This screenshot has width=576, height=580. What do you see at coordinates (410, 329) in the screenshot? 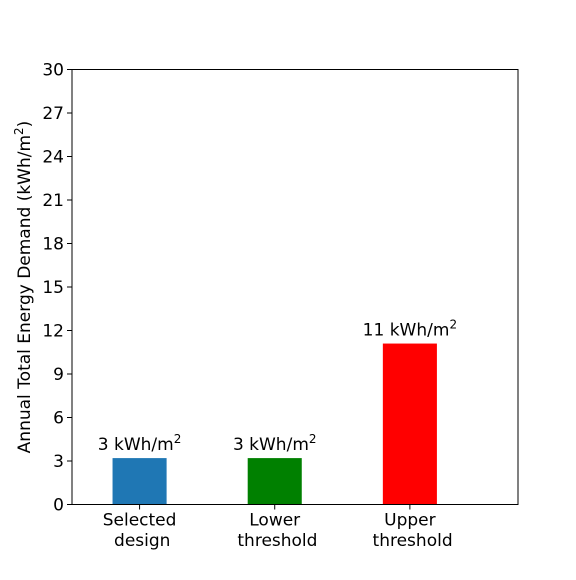
I see `data-label-2: 11 kWh/m2` at bounding box center [410, 329].